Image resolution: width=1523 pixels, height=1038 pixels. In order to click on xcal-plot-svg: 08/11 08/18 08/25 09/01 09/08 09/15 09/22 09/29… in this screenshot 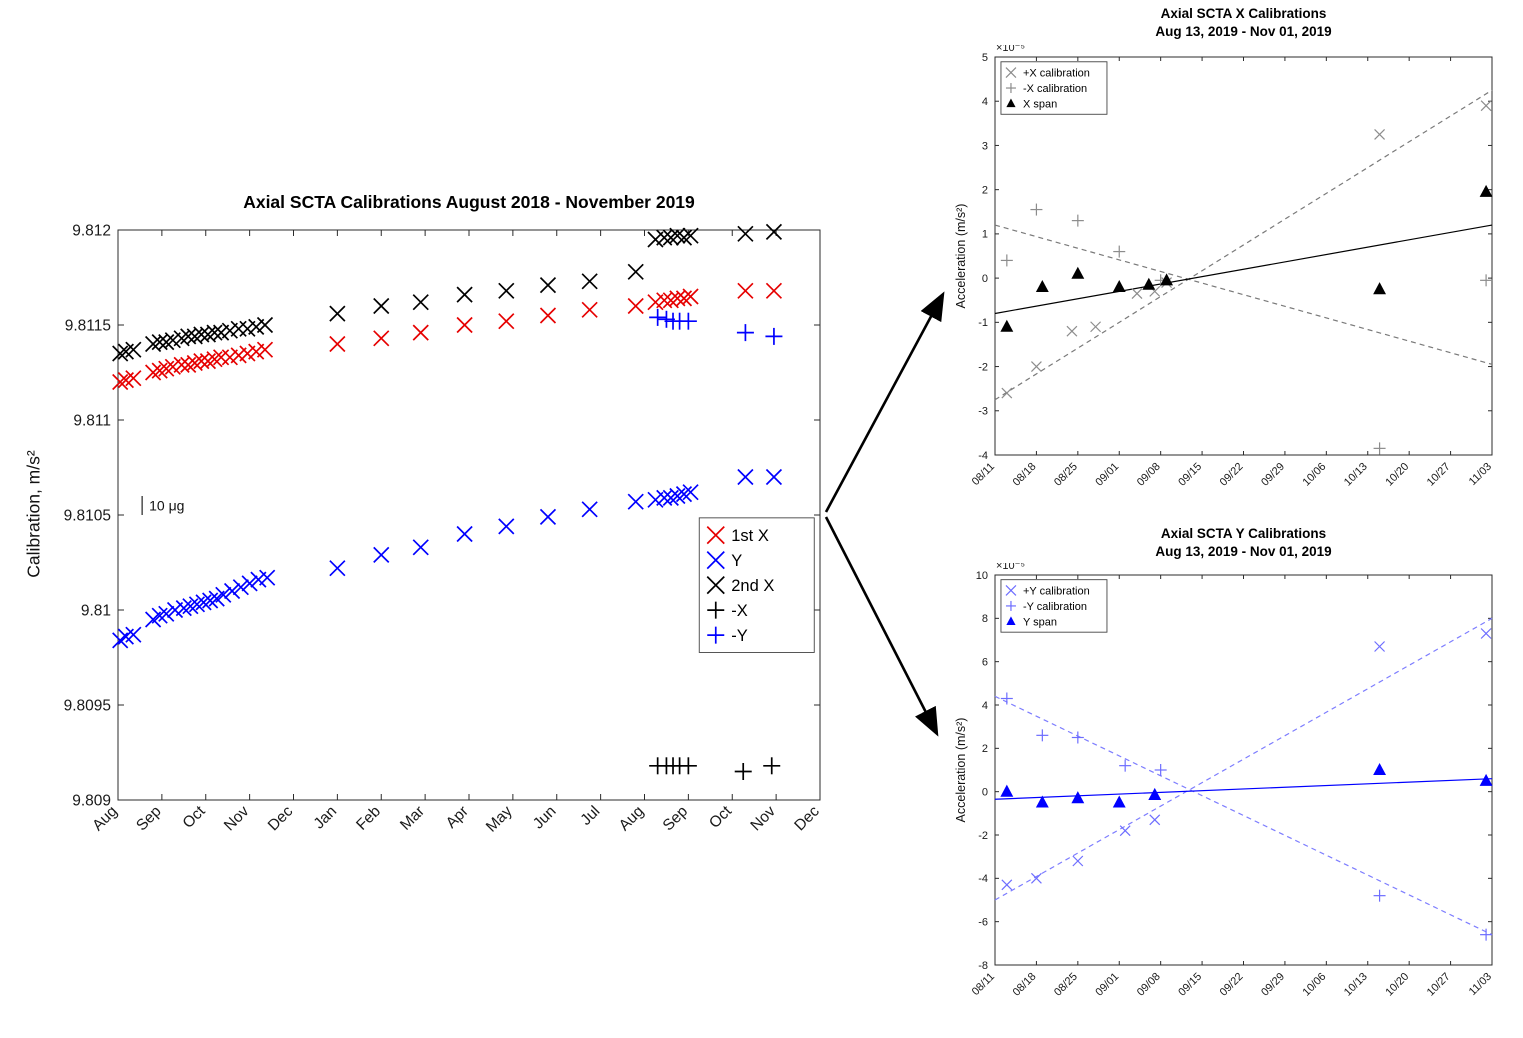, I will do `click(1232, 265)`.